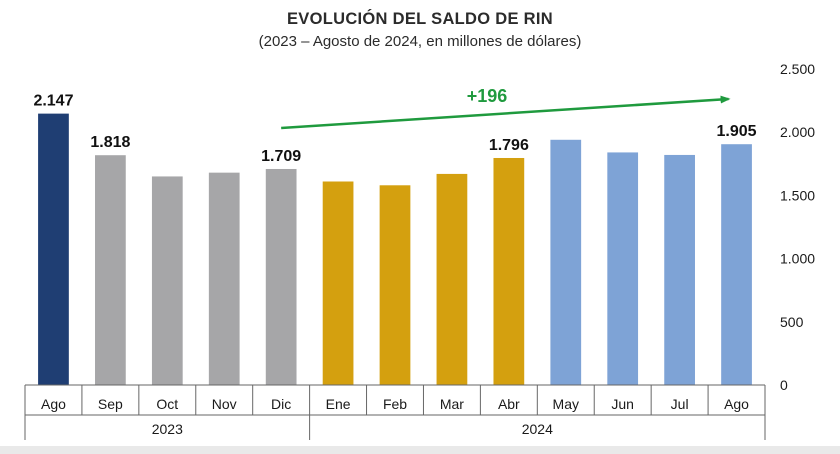 The height and width of the screenshot is (454, 840). I want to click on data-label: 2.147, so click(53, 101).